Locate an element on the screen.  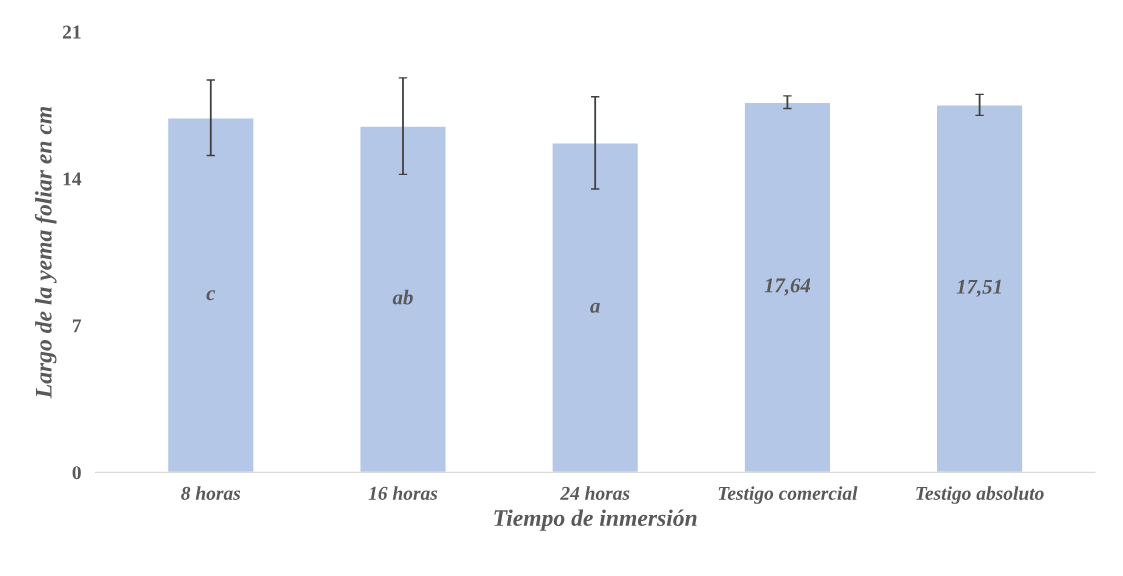
data-label: a is located at coordinates (595, 307).